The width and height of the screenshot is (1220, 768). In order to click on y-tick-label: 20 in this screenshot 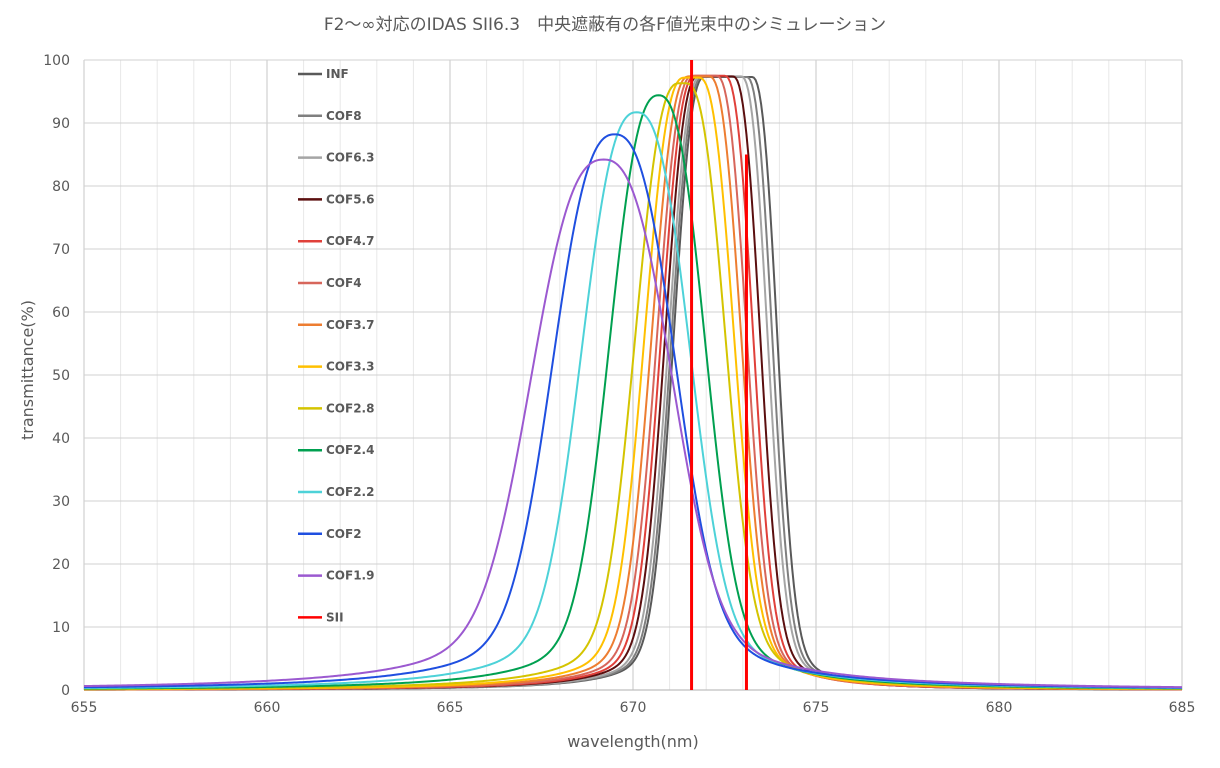, I will do `click(61, 565)`.